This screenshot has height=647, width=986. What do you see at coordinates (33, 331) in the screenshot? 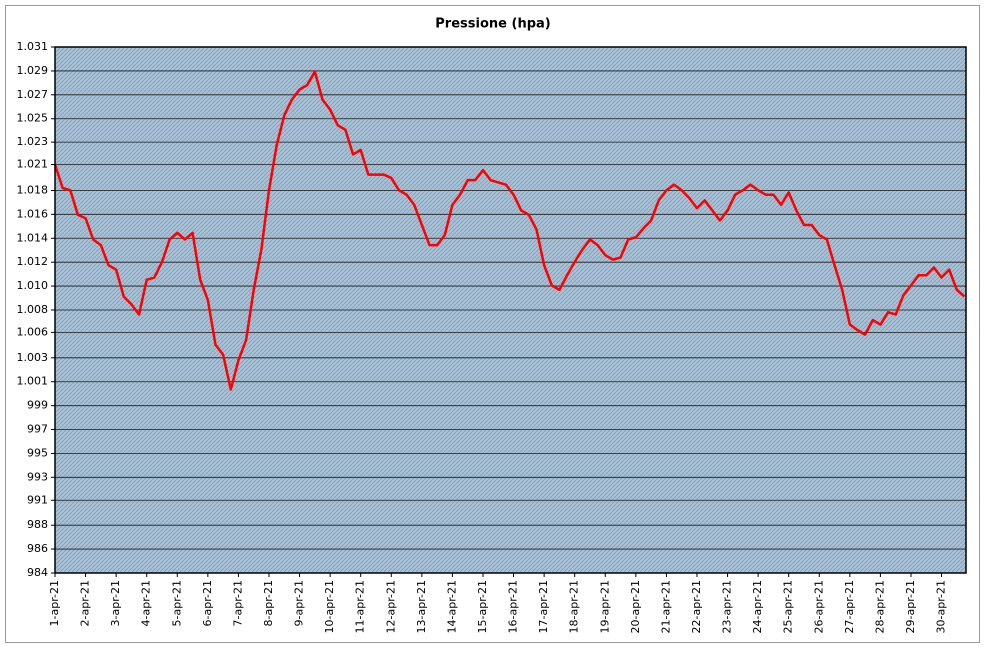
I see `y-tick-label: 1.006` at bounding box center [33, 331].